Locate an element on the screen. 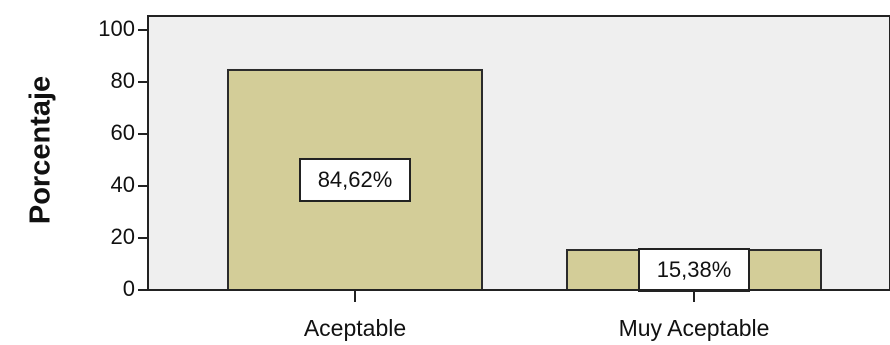 Image resolution: width=890 pixels, height=345 pixels. y-tick-label: 40 is located at coordinates (123, 184).